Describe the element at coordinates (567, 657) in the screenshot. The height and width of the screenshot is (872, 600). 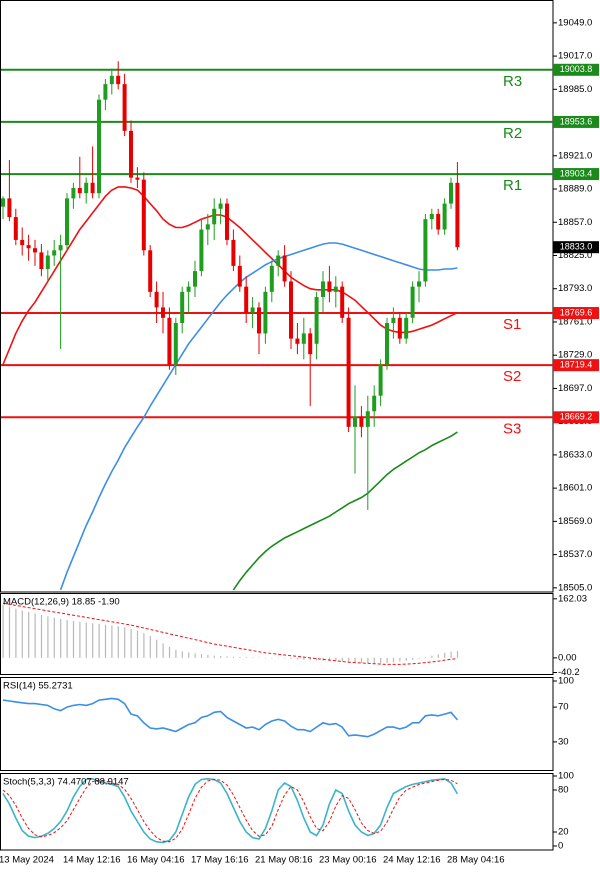
I see `y-tick-label: 0.00` at that location.